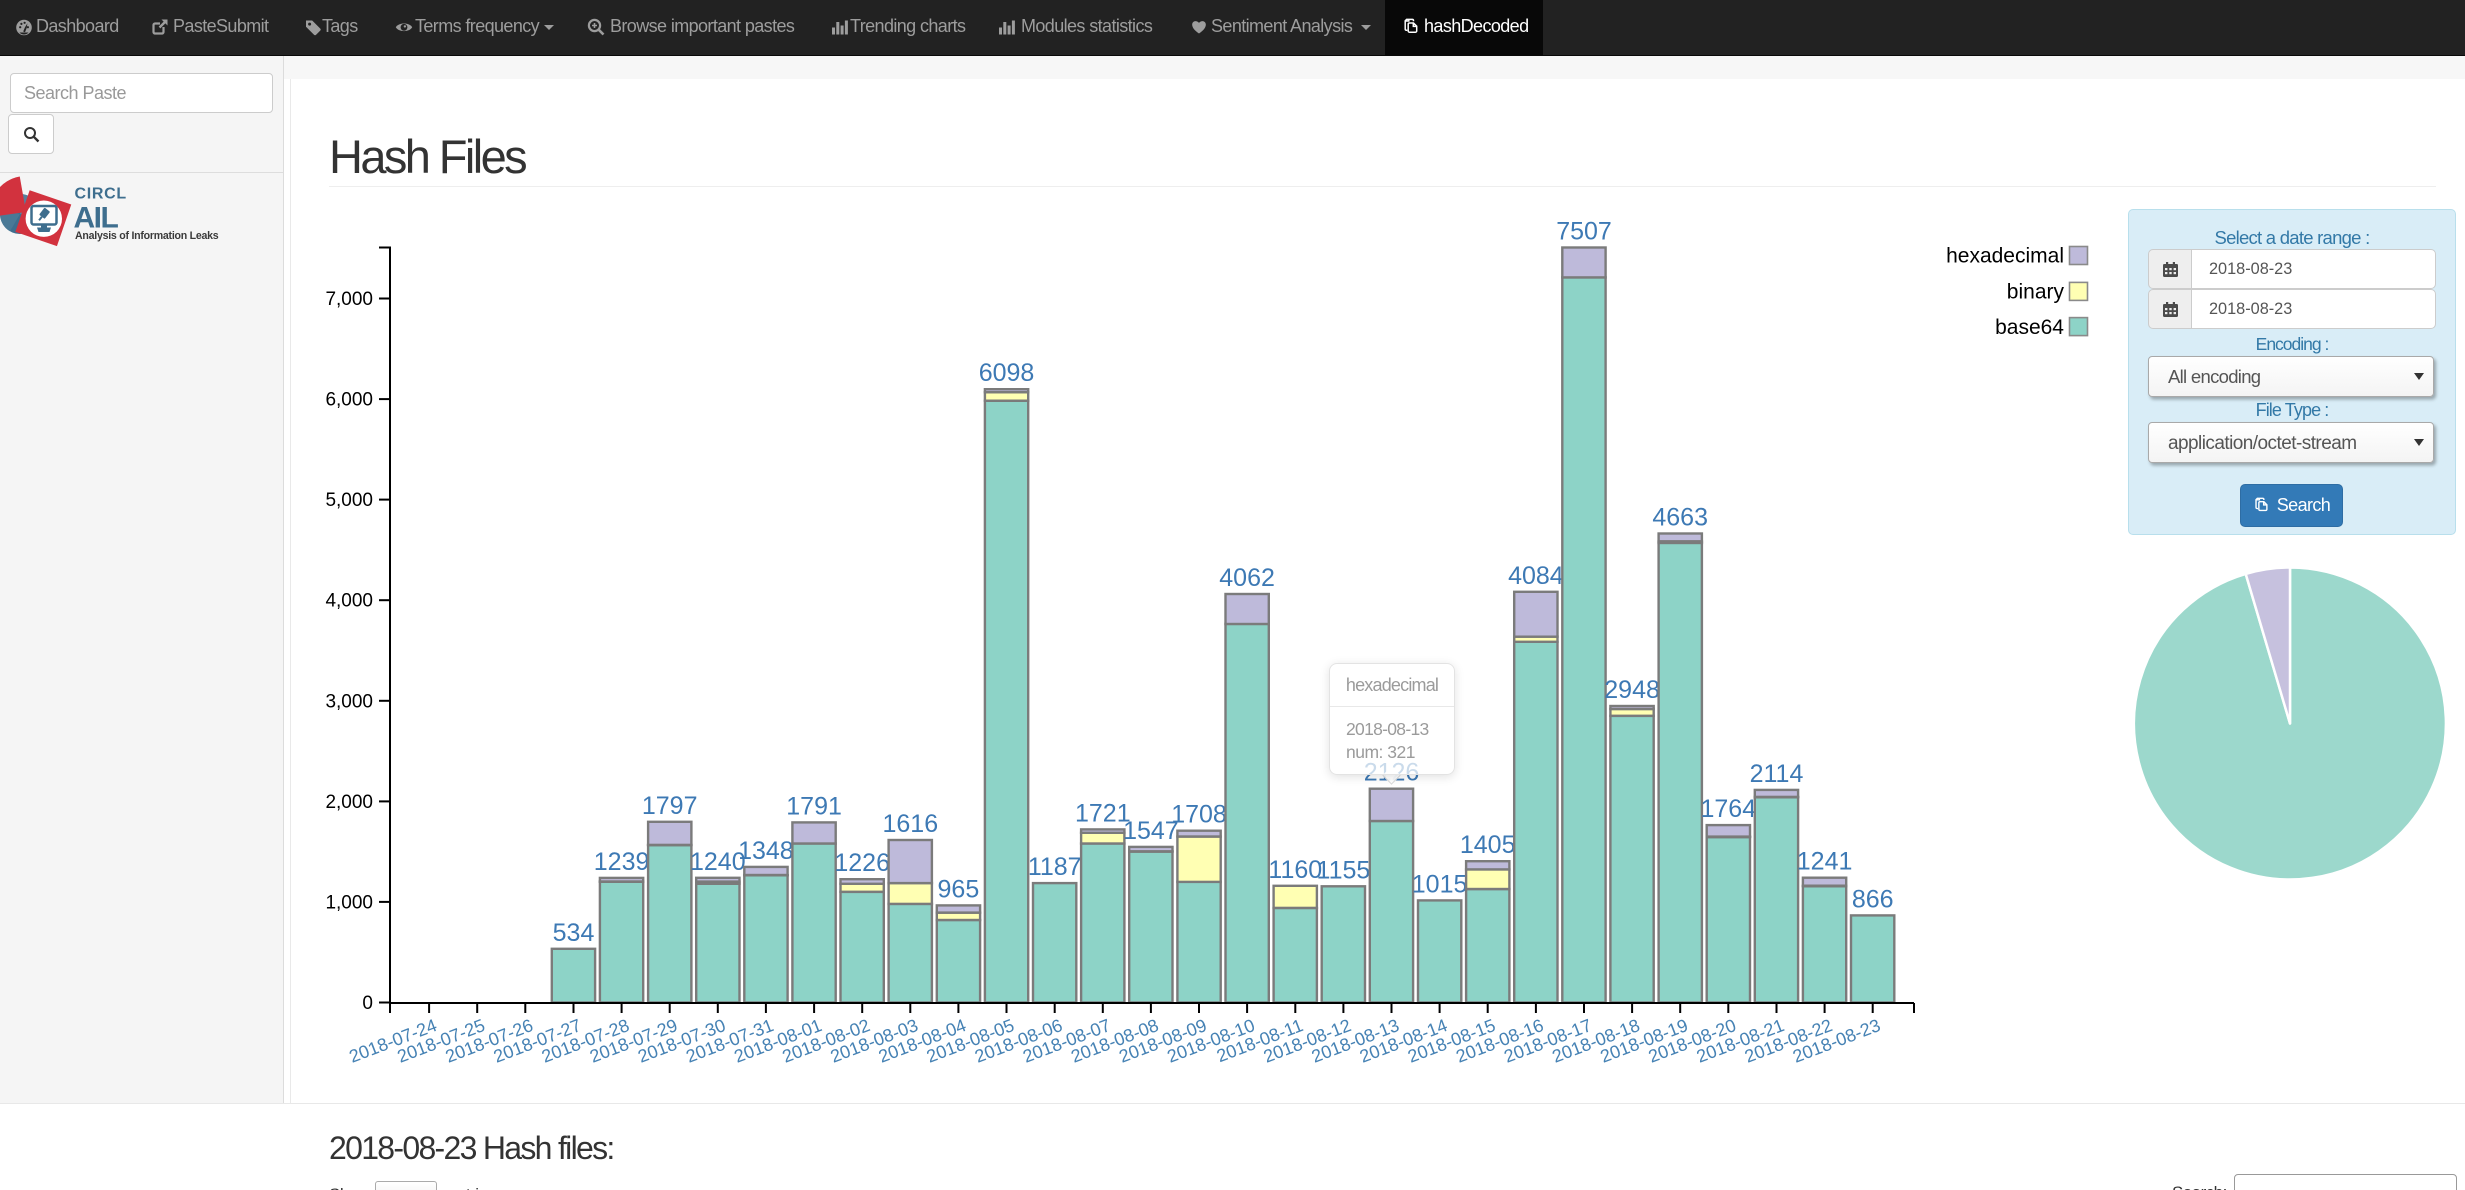 The image size is (2465, 1190). I want to click on svg-text: 1791, so click(814, 806).